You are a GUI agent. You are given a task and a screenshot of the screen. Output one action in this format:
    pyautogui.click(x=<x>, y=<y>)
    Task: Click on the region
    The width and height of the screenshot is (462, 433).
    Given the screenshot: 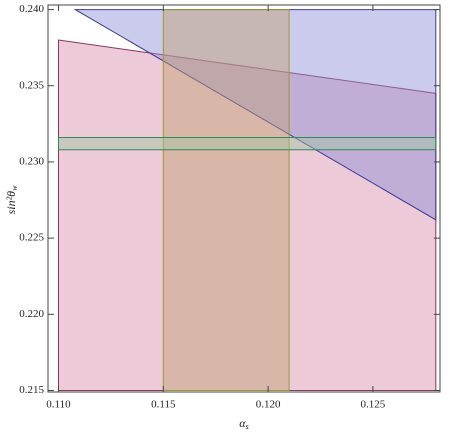 What is the action you would take?
    pyautogui.click(x=247, y=144)
    